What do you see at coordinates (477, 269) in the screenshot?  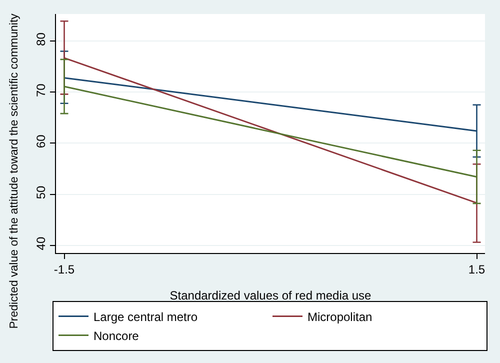 I see `x-tick-label: 1.5` at bounding box center [477, 269].